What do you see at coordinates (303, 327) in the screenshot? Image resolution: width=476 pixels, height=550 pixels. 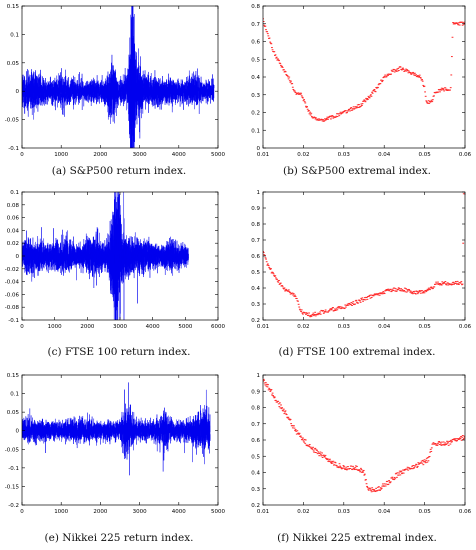 I see `x-tick-label: 0.02` at bounding box center [303, 327].